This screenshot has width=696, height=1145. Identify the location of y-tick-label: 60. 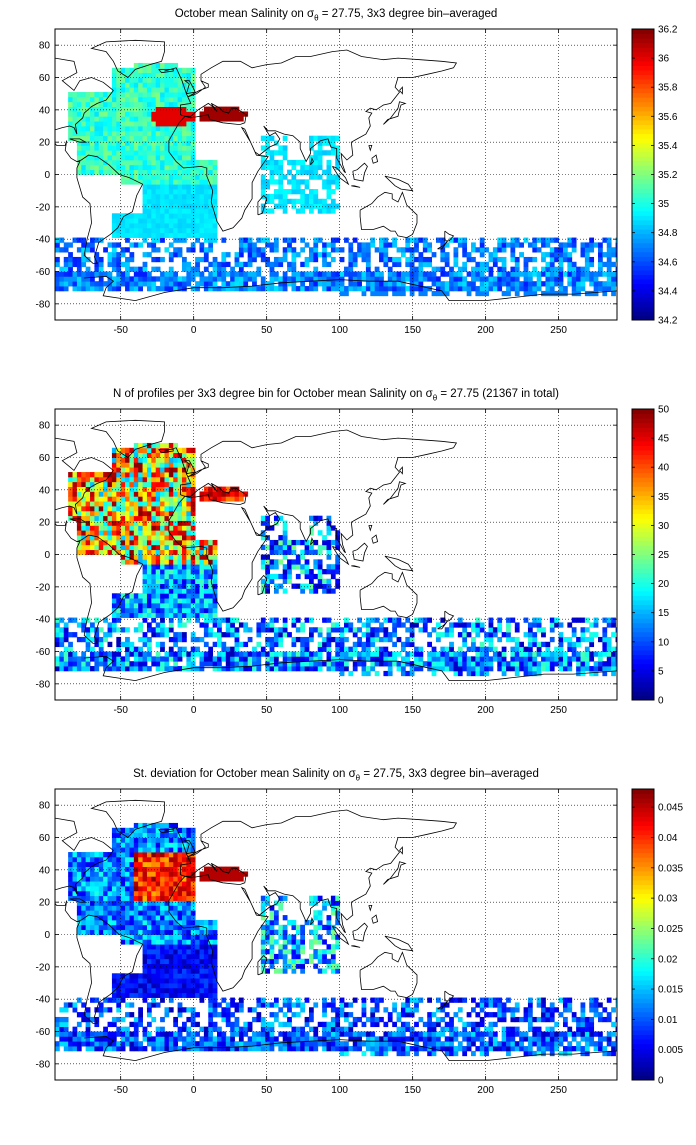
(45, 458).